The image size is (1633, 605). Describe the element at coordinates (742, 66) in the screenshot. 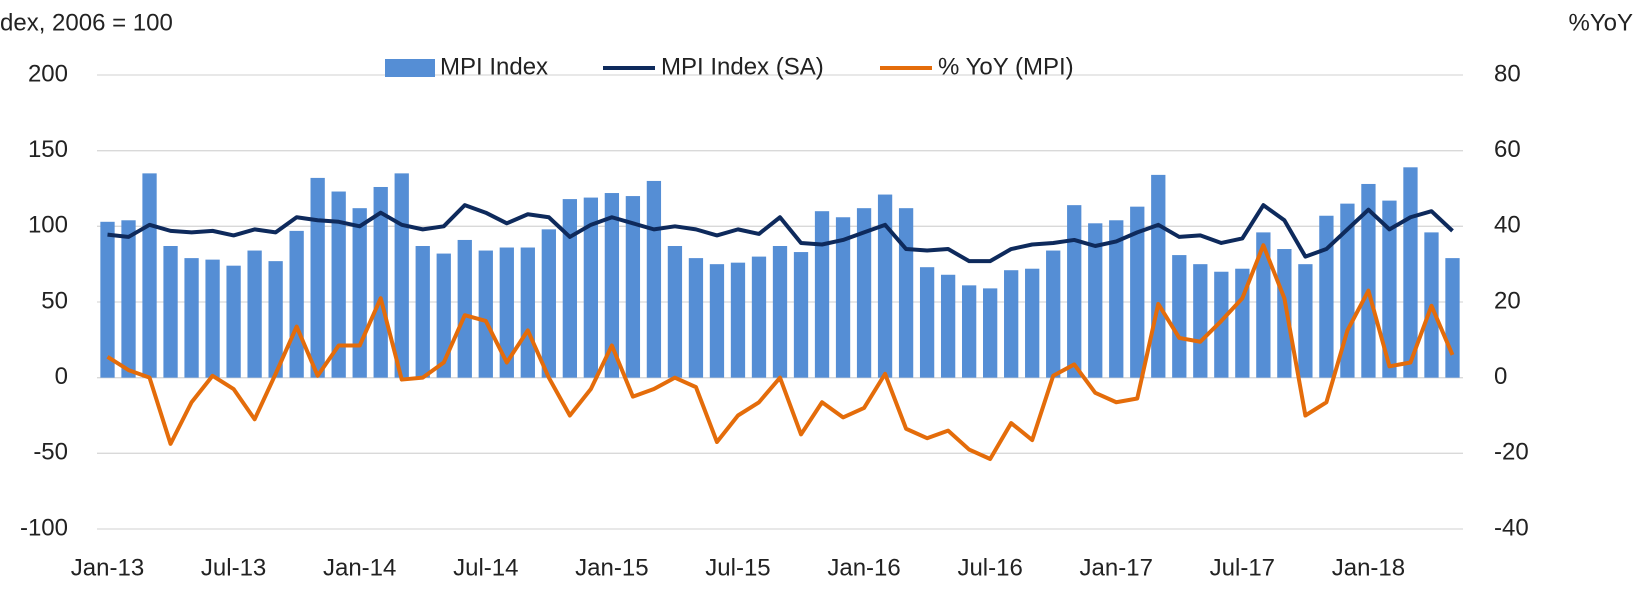

I see `legend-label: MPI Index (SA)` at that location.